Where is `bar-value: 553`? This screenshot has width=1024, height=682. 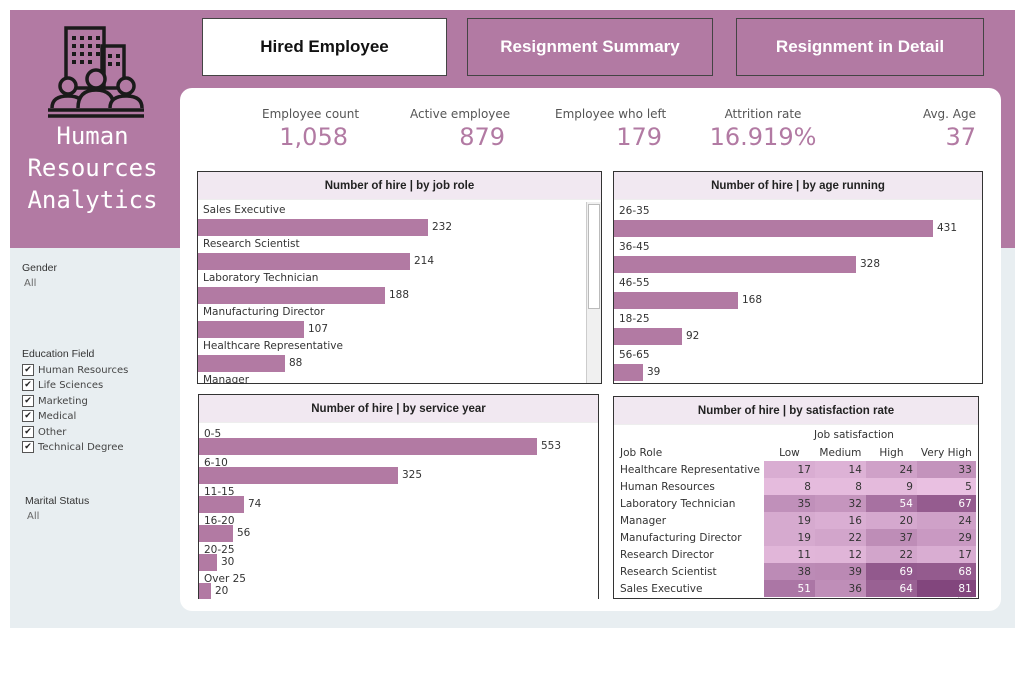 bar-value: 553 is located at coordinates (551, 446).